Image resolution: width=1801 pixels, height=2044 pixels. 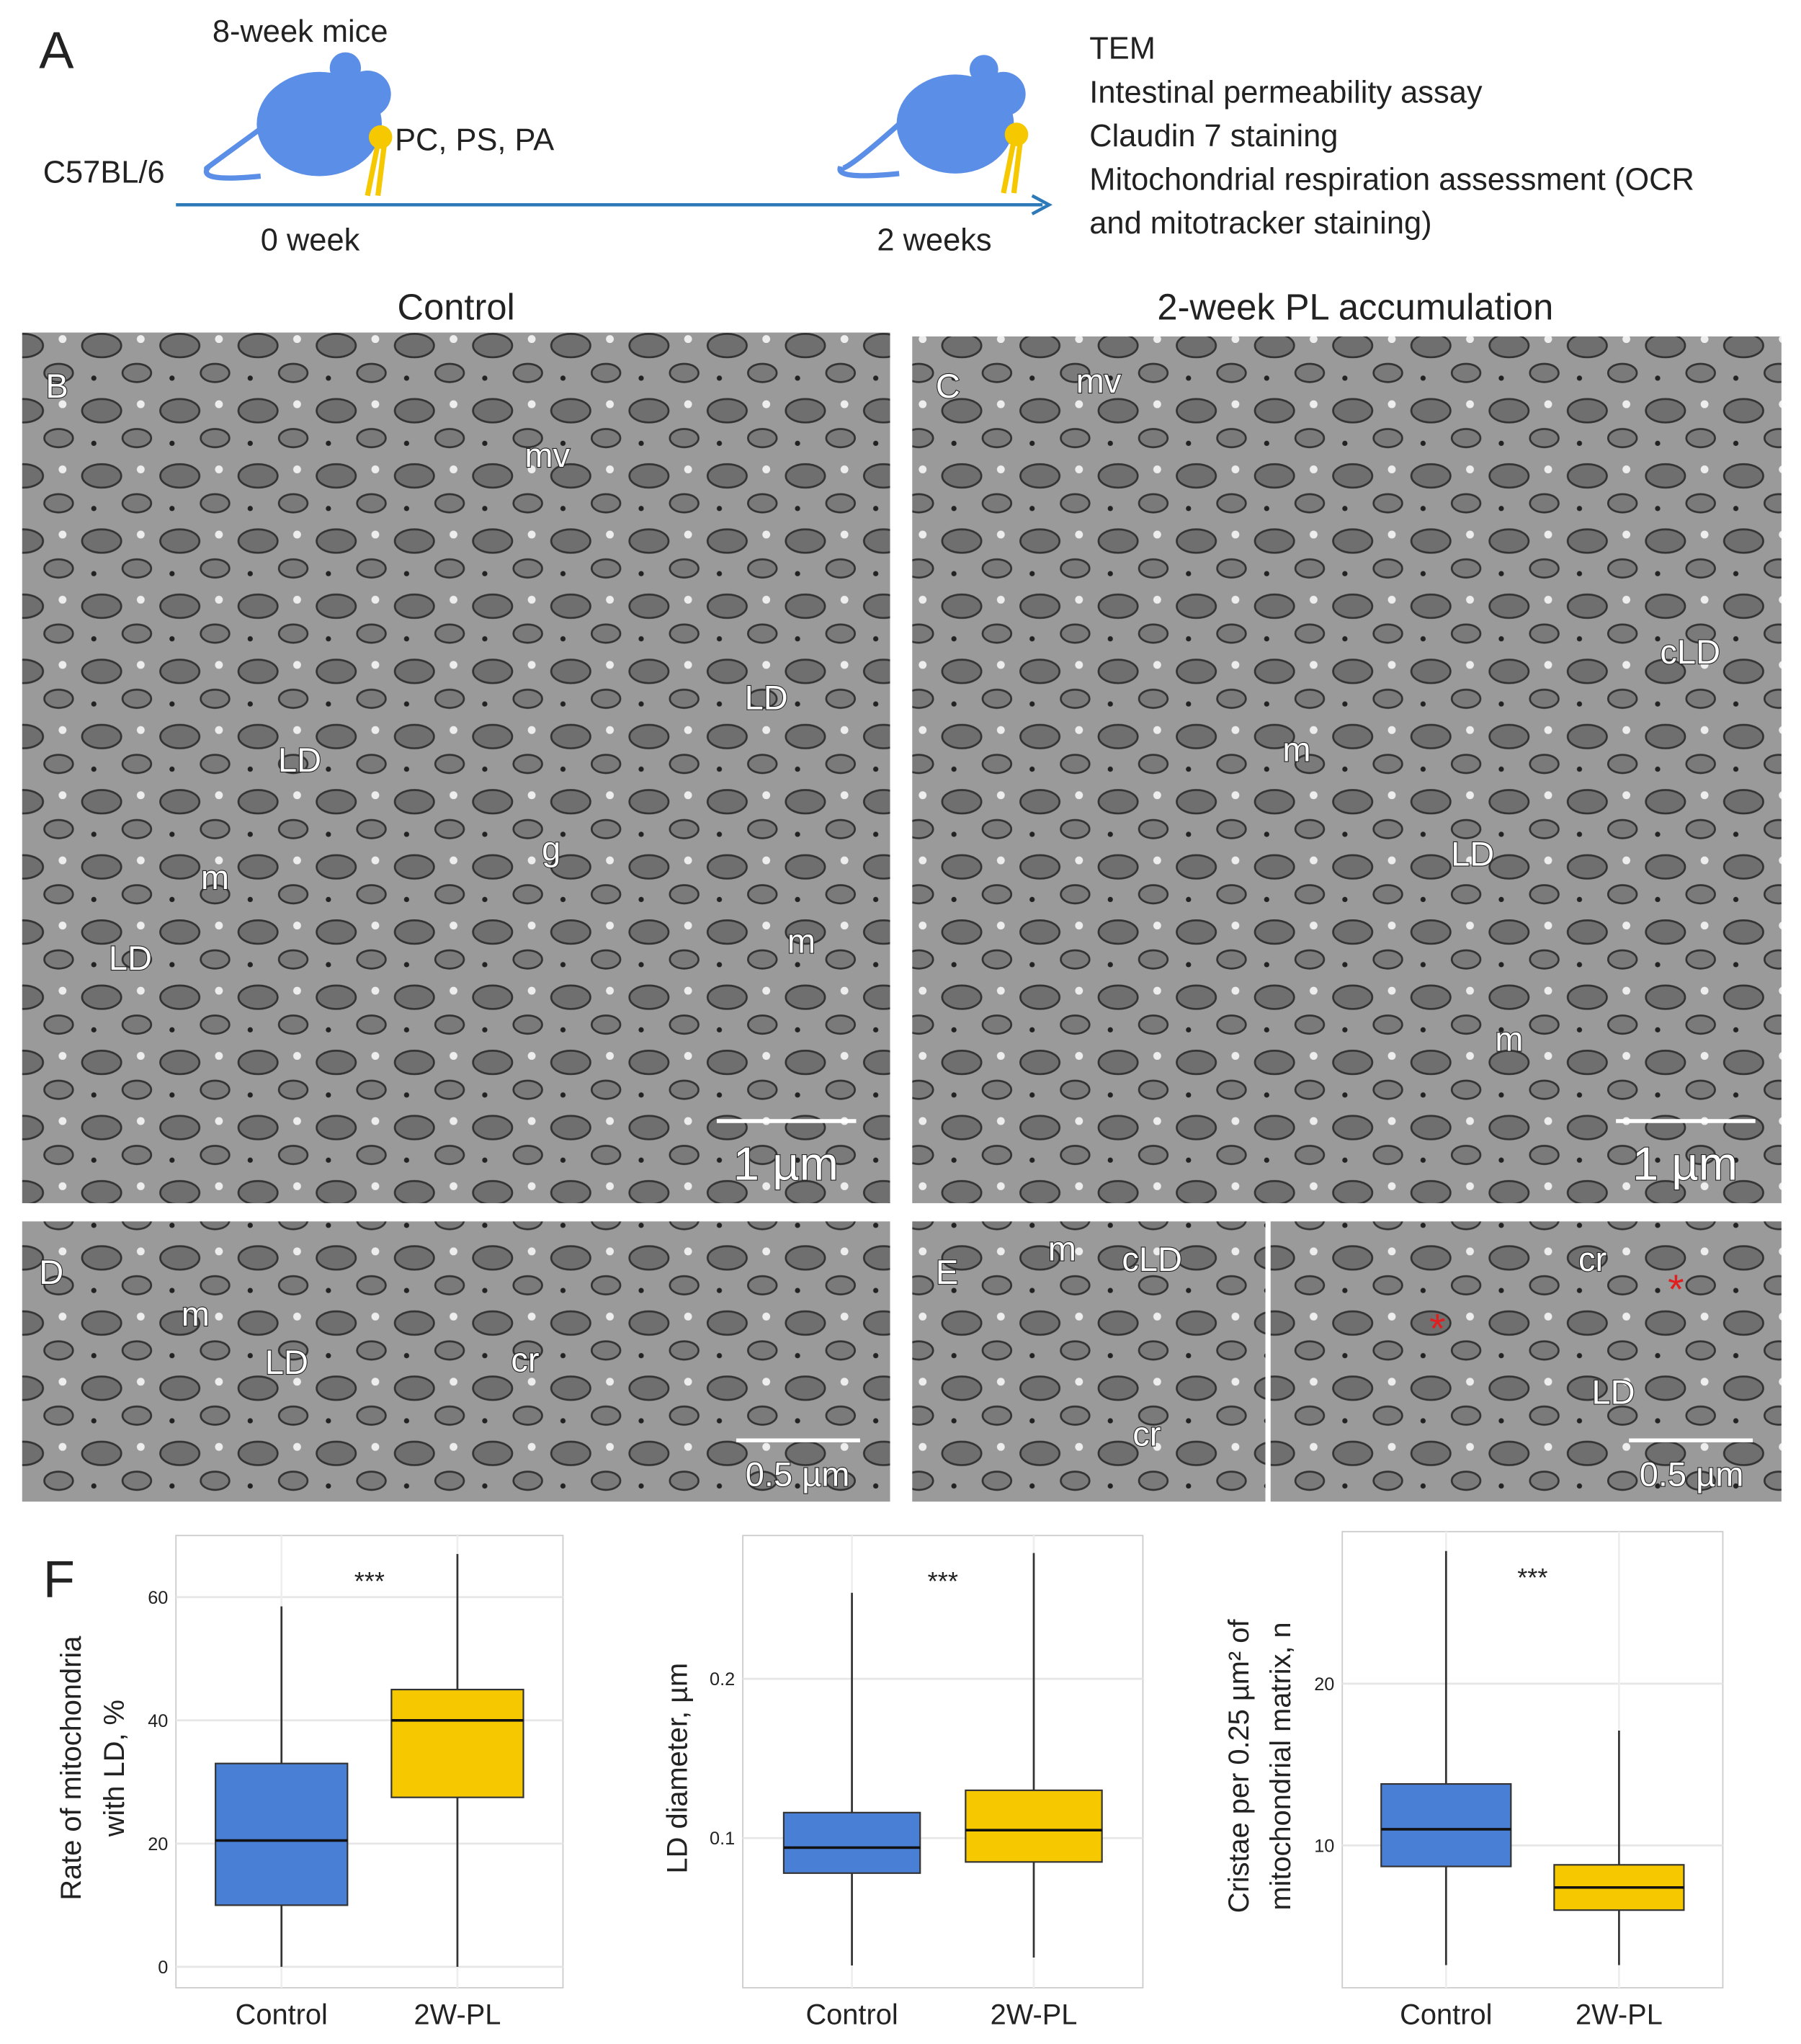 What do you see at coordinates (311, 241) in the screenshot?
I see `start: 0 week` at bounding box center [311, 241].